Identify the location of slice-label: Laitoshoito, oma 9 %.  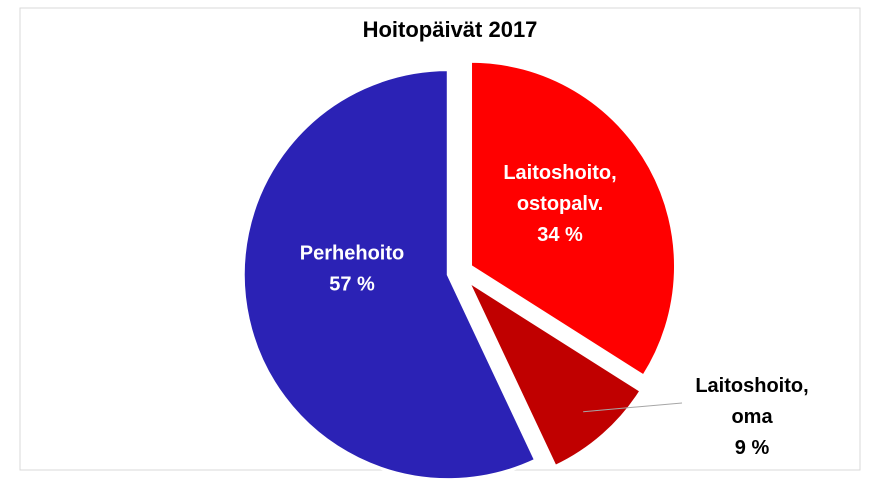
(751, 417).